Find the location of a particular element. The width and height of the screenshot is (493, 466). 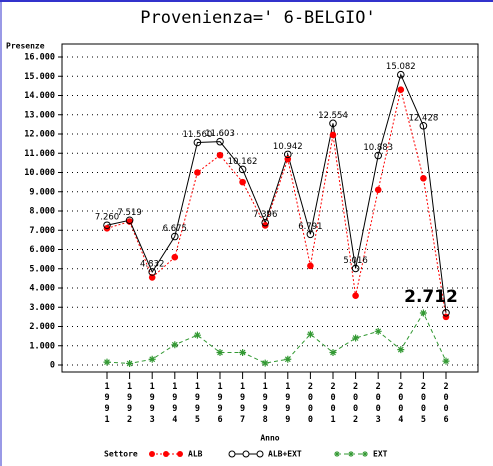

y-tick-label: 14.000 is located at coordinates (39, 96).